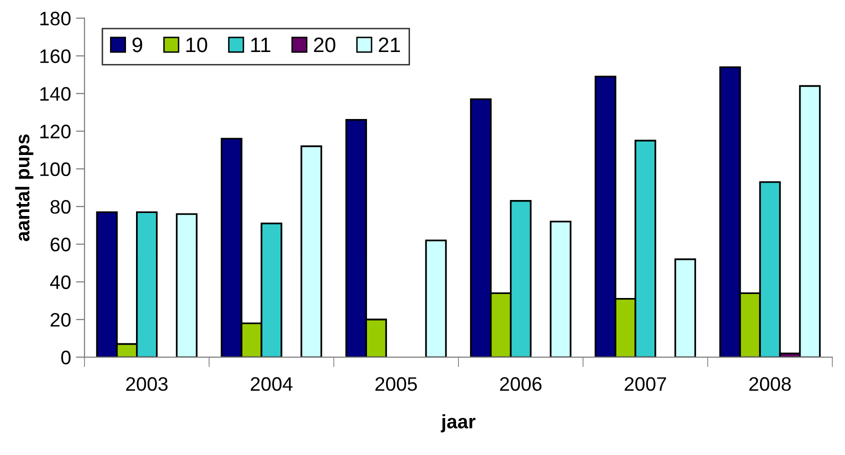  What do you see at coordinates (24, 188) in the screenshot?
I see `y-axis-title: aantal pups` at bounding box center [24, 188].